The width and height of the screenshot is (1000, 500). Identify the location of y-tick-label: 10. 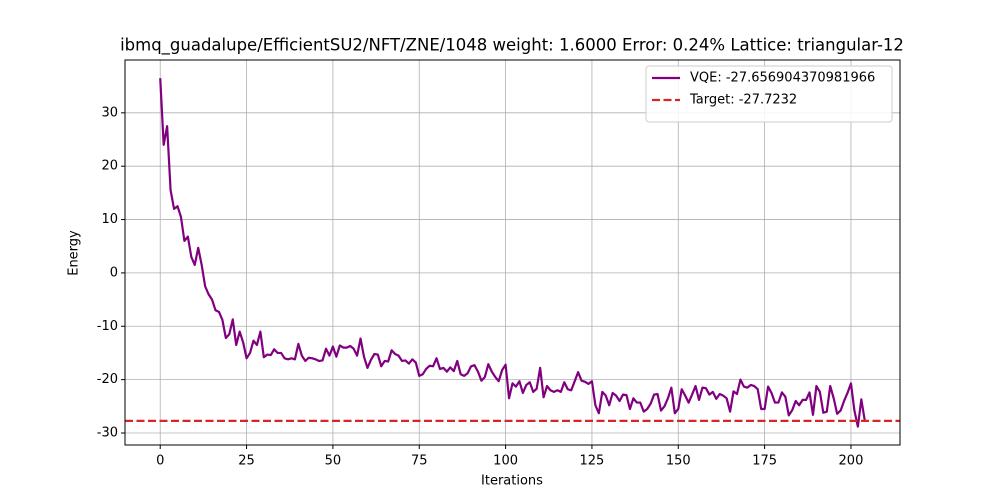
(109, 219).